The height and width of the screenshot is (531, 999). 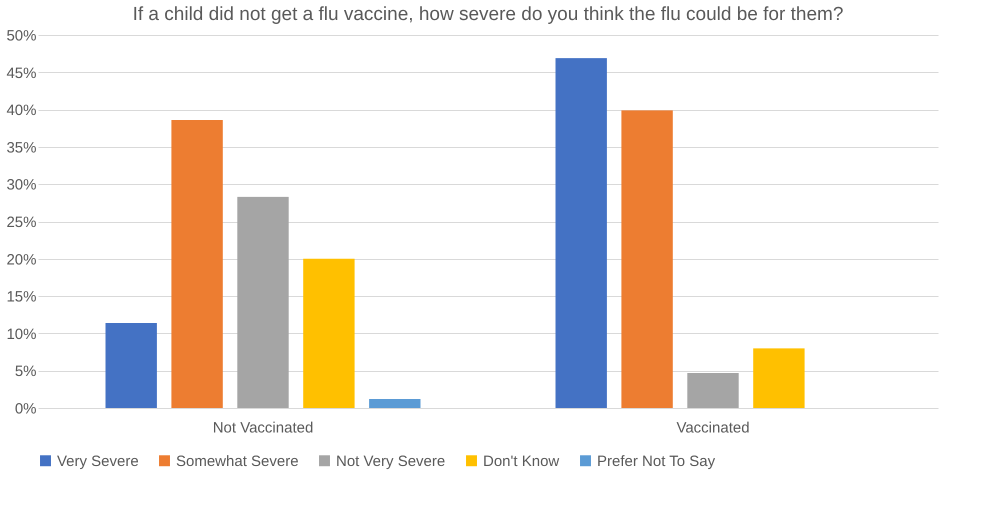 I want to click on y-tick-label: 45%, so click(x=21, y=73).